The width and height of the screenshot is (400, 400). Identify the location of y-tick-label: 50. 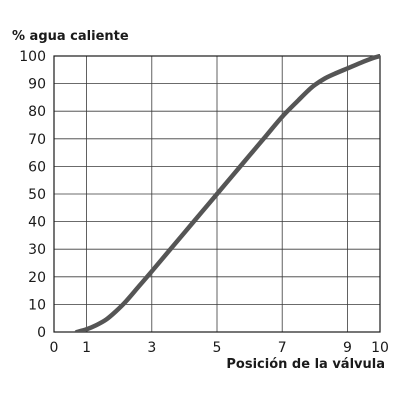
(37, 195).